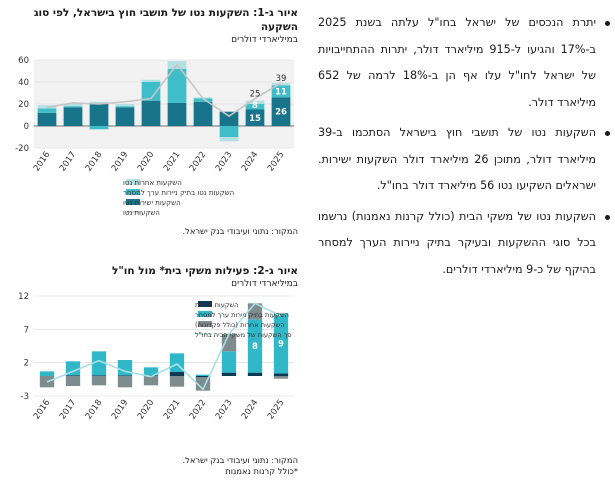 The width and height of the screenshot is (615, 486). What do you see at coordinates (73, 368) in the screenshot?
I see `bar-portfolio-2017` at bounding box center [73, 368].